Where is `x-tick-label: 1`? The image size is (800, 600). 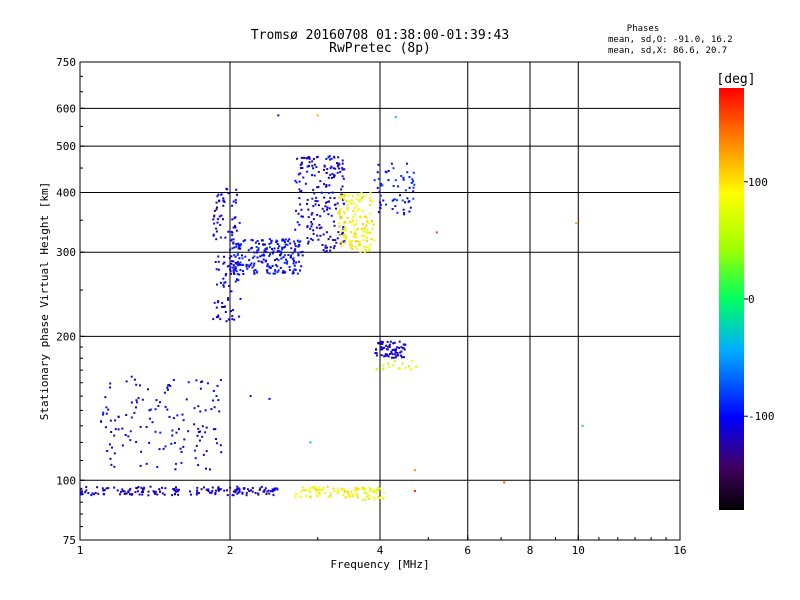 x-tick-label: 1 is located at coordinates (80, 550).